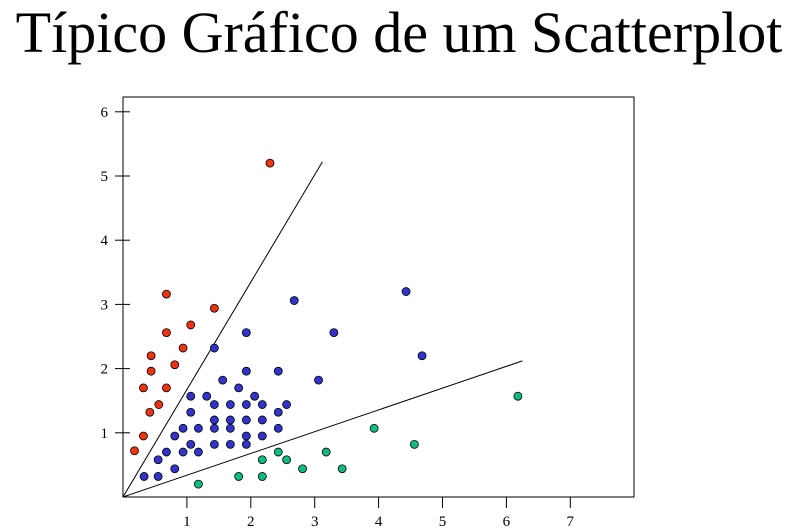 The width and height of the screenshot is (798, 530). I want to click on y-tick-label: 3, so click(105, 305).